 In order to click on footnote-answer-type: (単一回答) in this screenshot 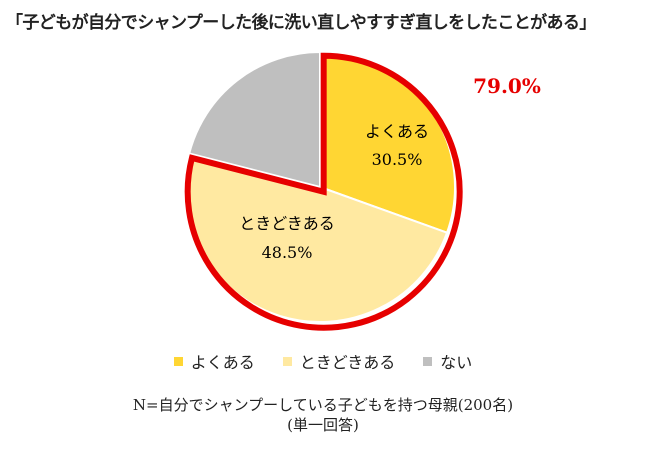, I will do `click(323, 425)`.